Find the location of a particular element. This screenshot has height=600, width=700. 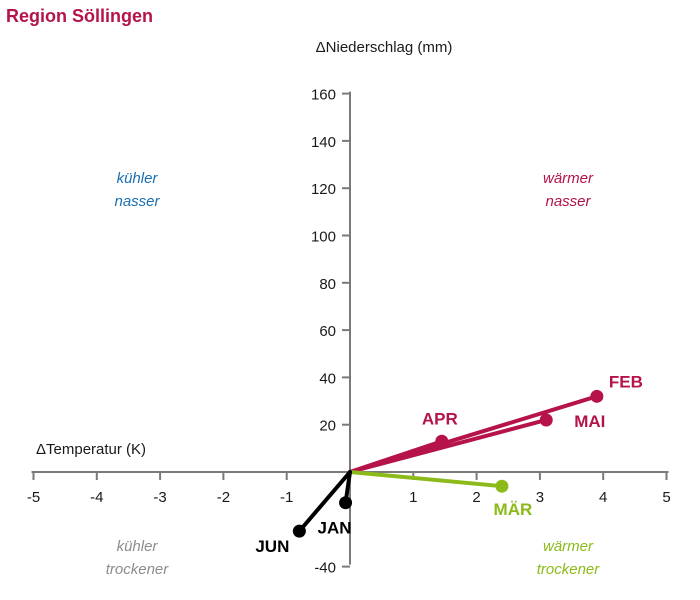

data-label: MAI is located at coordinates (589, 421).